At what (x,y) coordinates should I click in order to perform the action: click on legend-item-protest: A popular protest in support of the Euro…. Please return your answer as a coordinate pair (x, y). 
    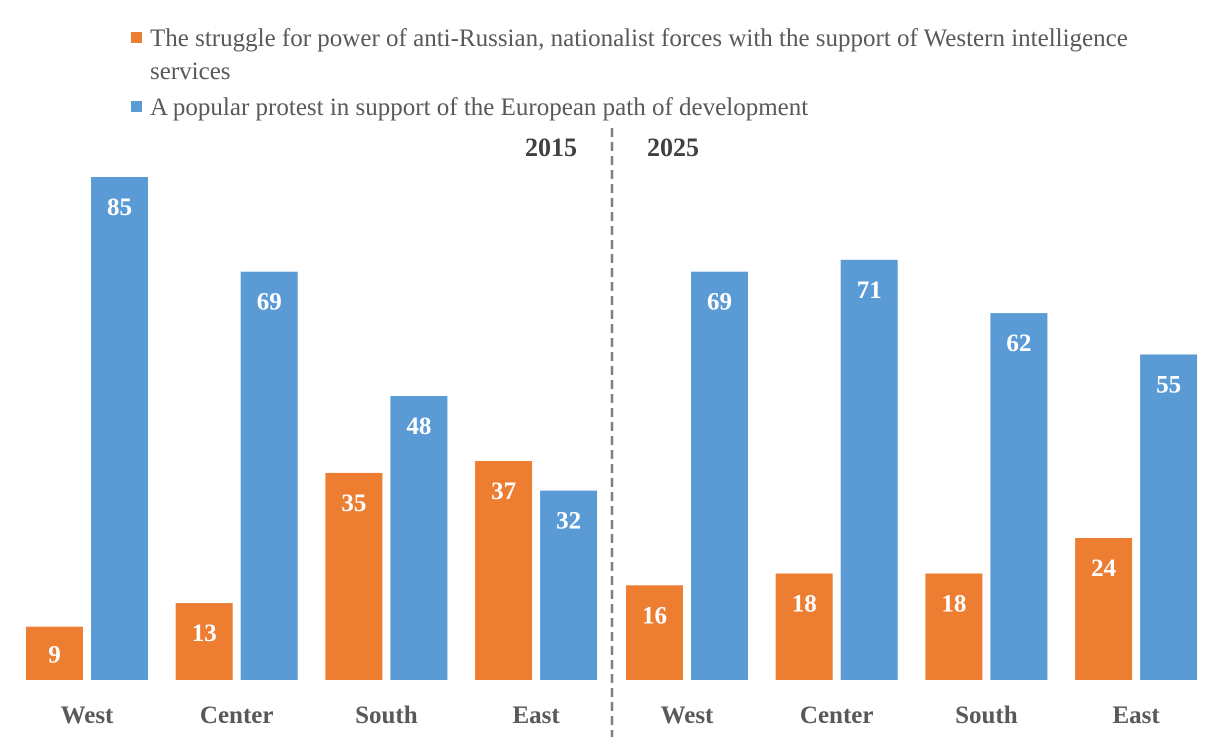
    Looking at the image, I should click on (631, 107).